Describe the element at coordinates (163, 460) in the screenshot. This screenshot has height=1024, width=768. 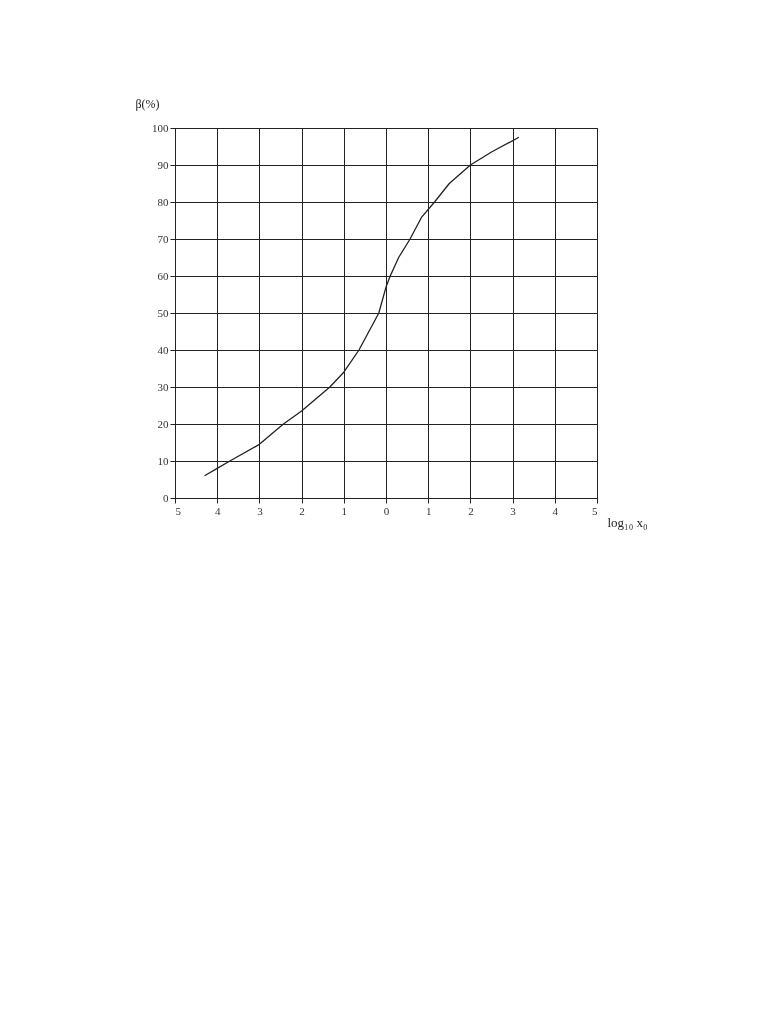
I see `y-tick-label: 10` at that location.